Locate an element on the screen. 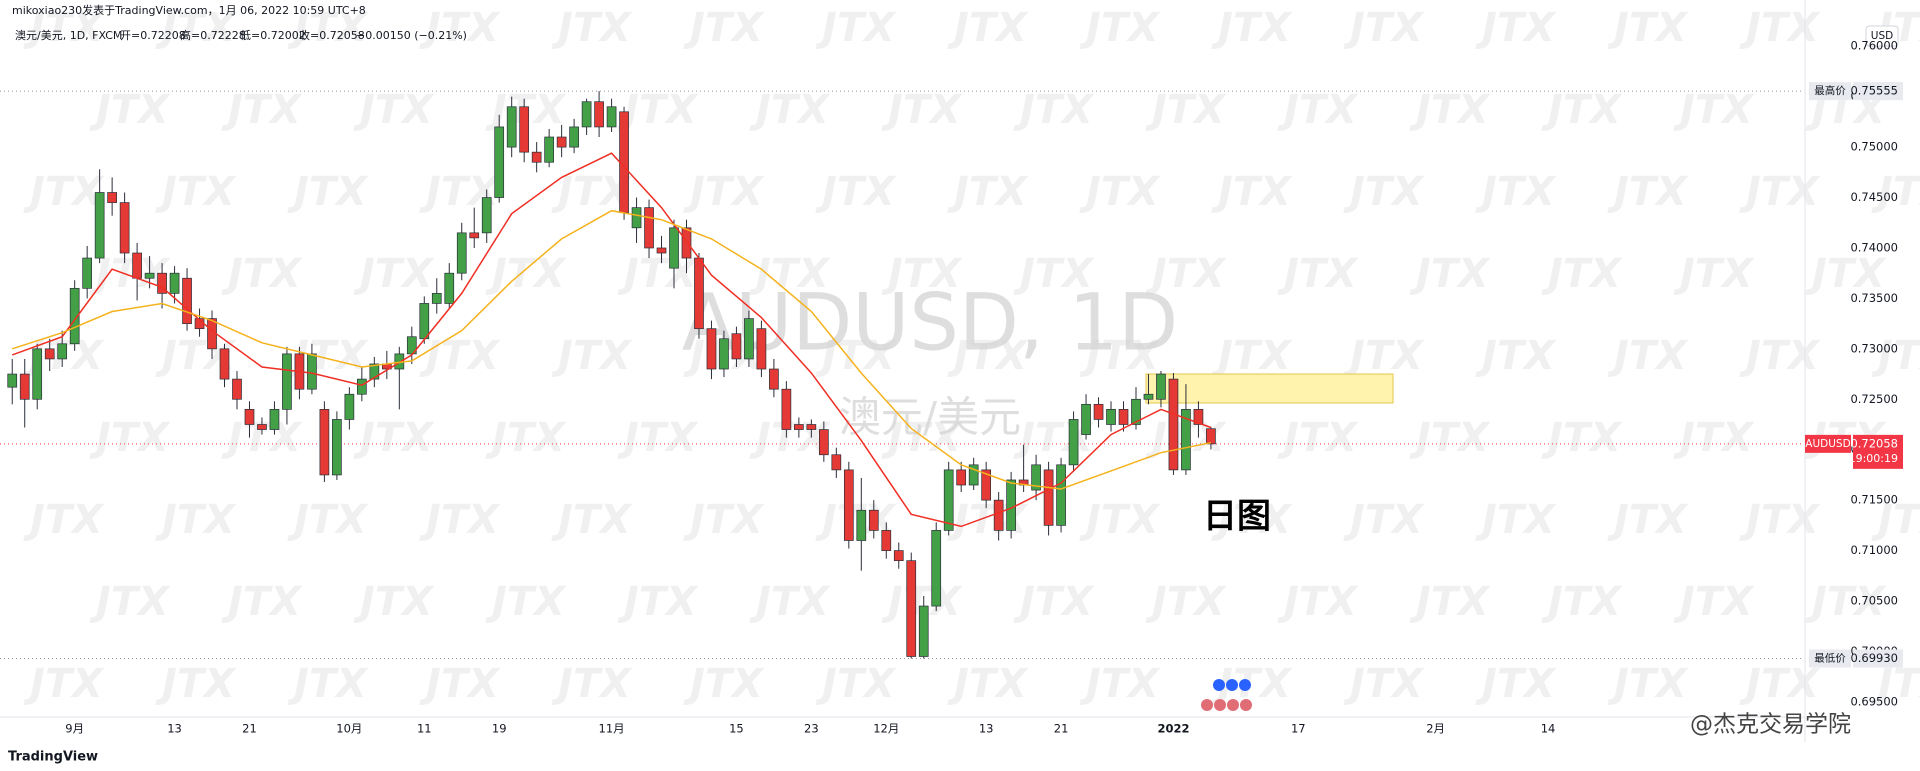 This screenshot has height=771, width=1920. y-tick-label: 0.75000 is located at coordinates (1874, 147).